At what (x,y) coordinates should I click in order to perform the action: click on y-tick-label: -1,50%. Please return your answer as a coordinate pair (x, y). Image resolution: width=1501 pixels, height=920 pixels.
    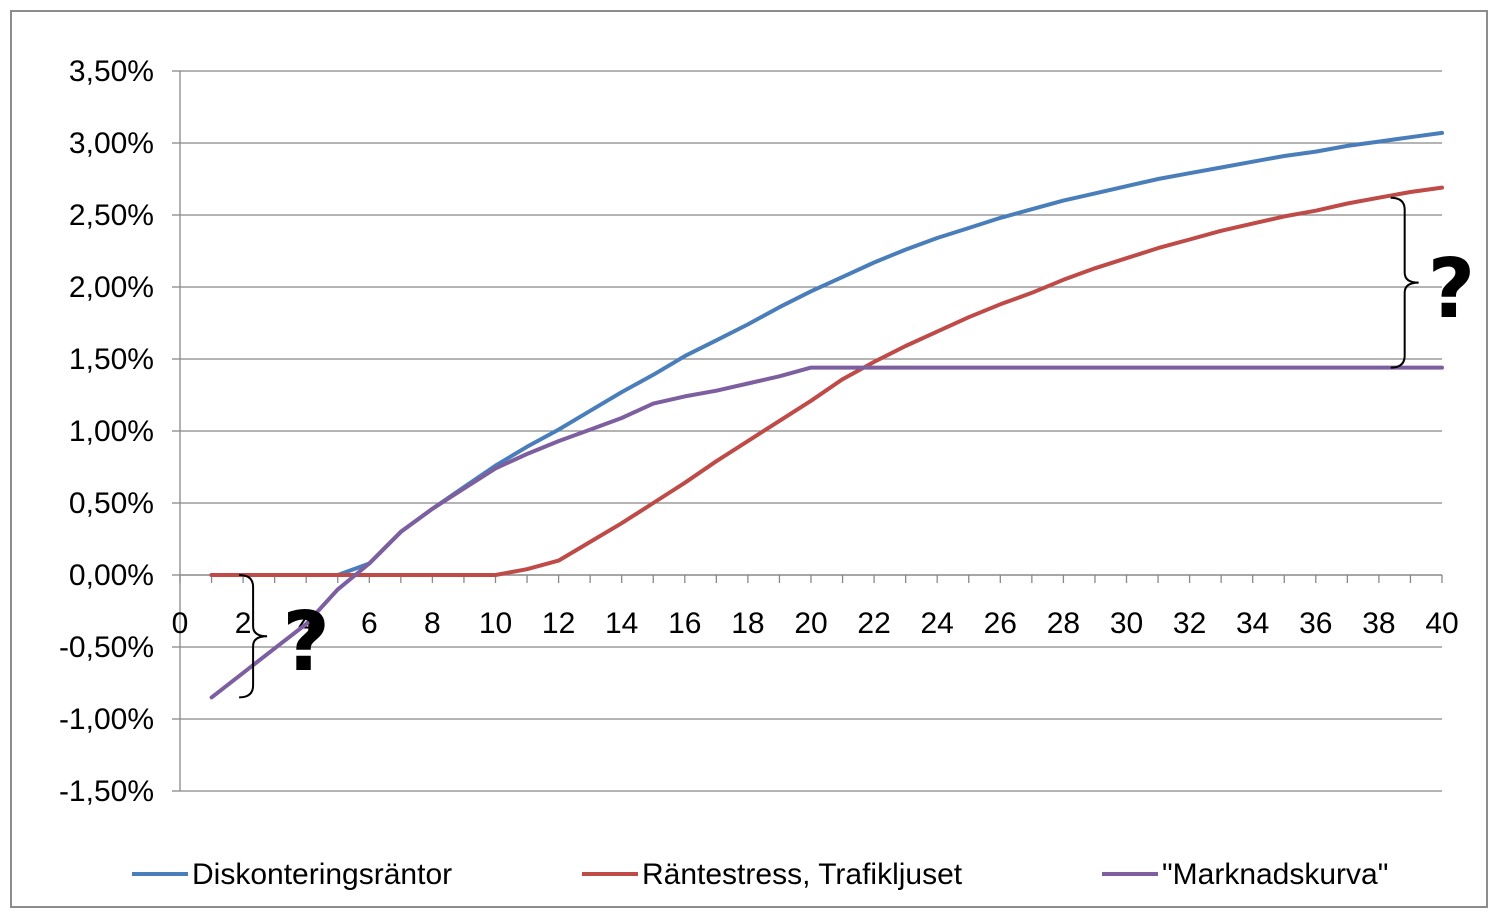
    Looking at the image, I should click on (106, 791).